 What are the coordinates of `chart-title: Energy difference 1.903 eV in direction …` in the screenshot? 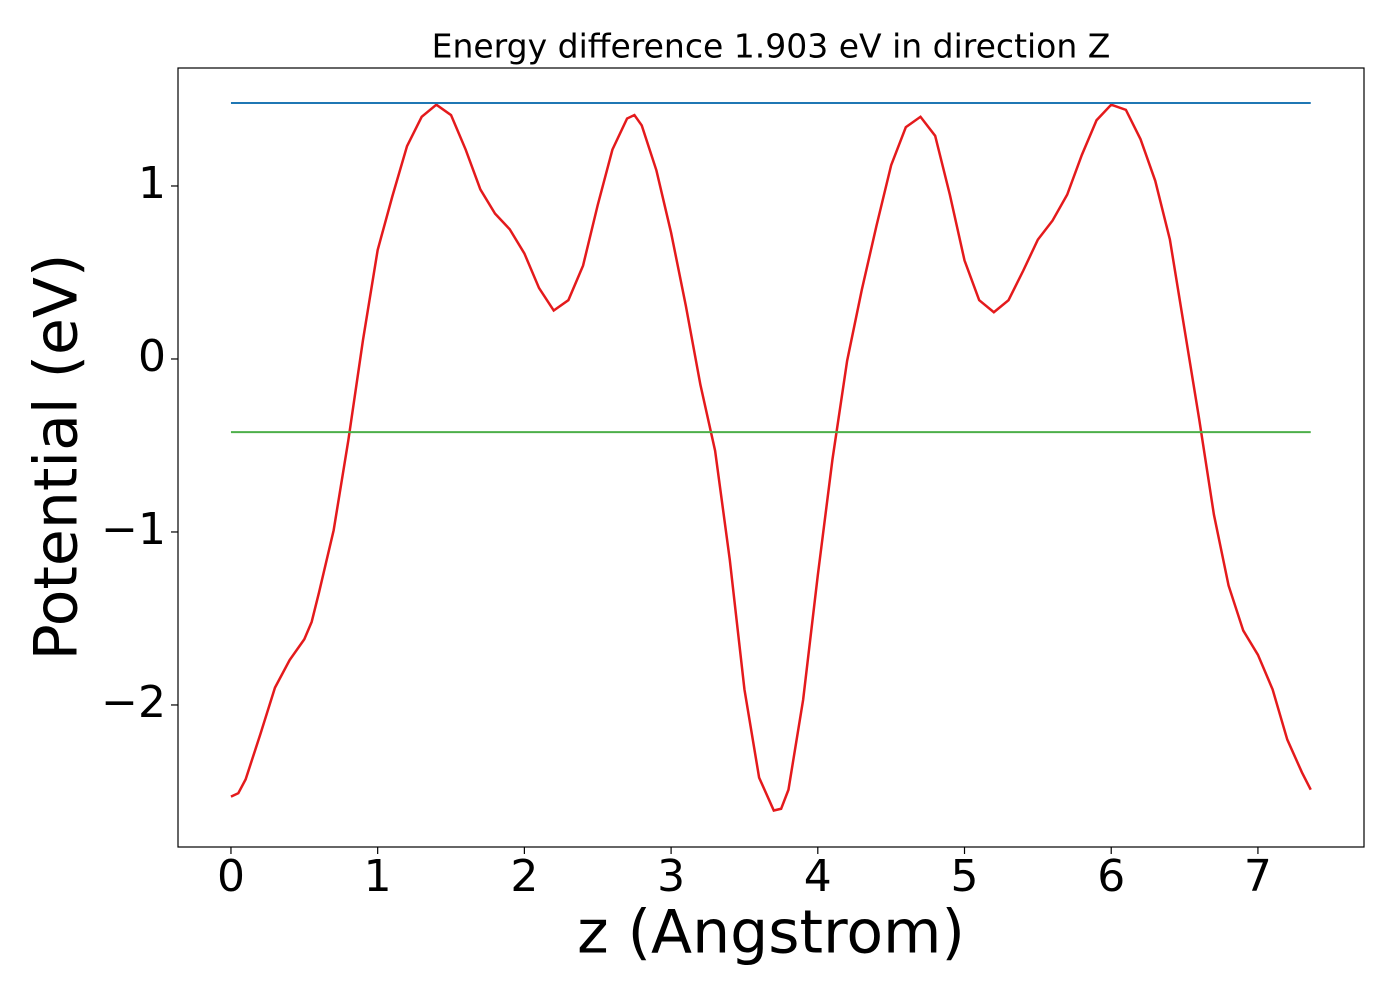 It's located at (771, 46).